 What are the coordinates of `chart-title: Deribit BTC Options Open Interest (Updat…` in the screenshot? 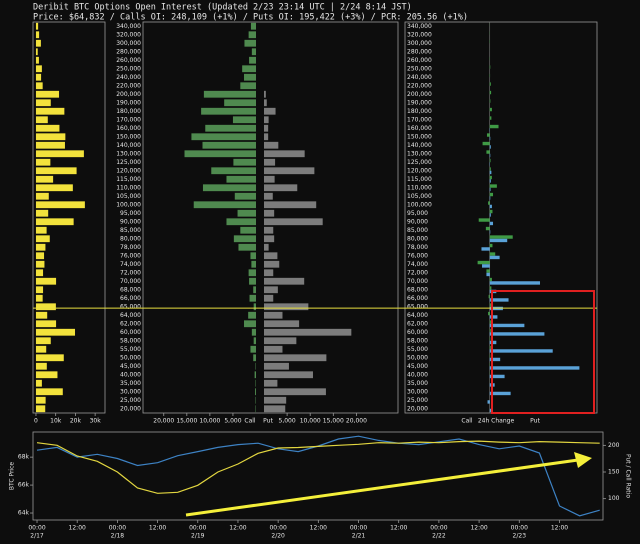 It's located at (222, 8).